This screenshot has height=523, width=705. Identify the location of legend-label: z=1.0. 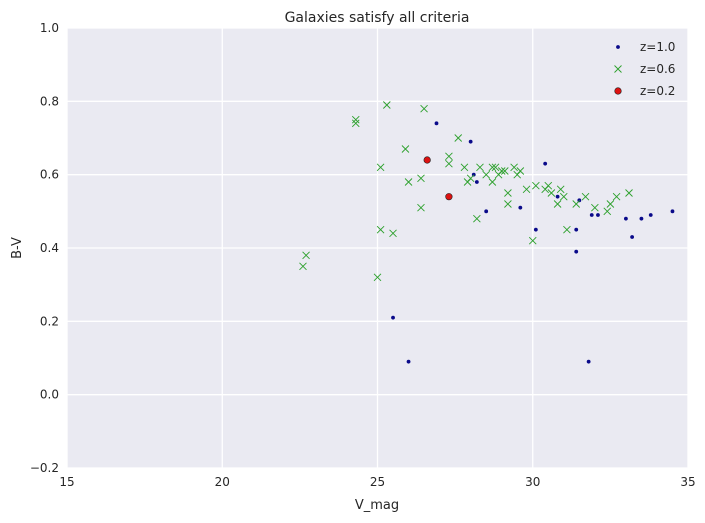
(657, 47).